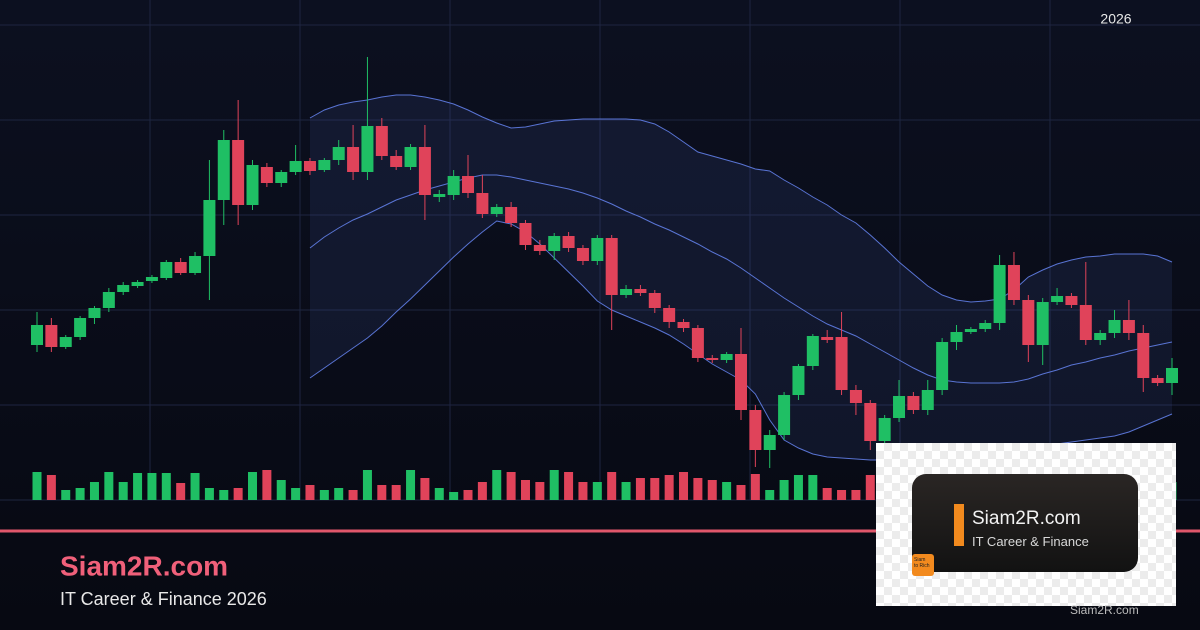 The width and height of the screenshot is (1200, 630). Describe the element at coordinates (1115, 19) in the screenshot. I see `year-label: 2026` at that location.